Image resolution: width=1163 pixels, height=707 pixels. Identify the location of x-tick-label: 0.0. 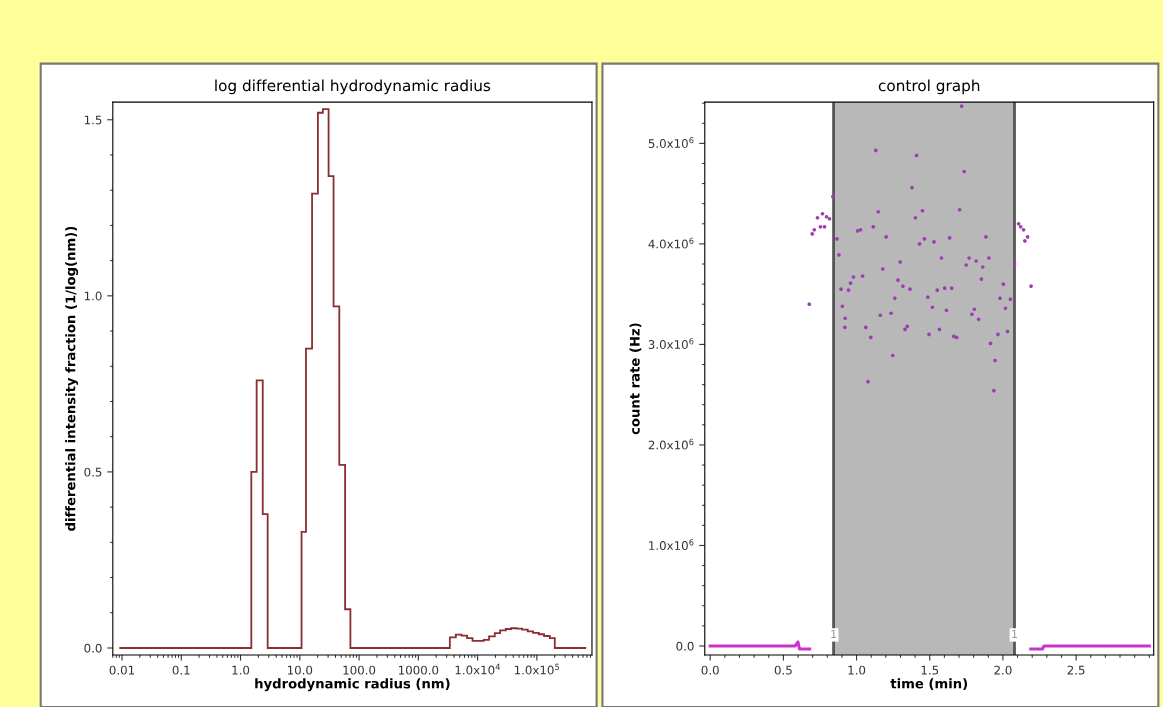
(710, 670).